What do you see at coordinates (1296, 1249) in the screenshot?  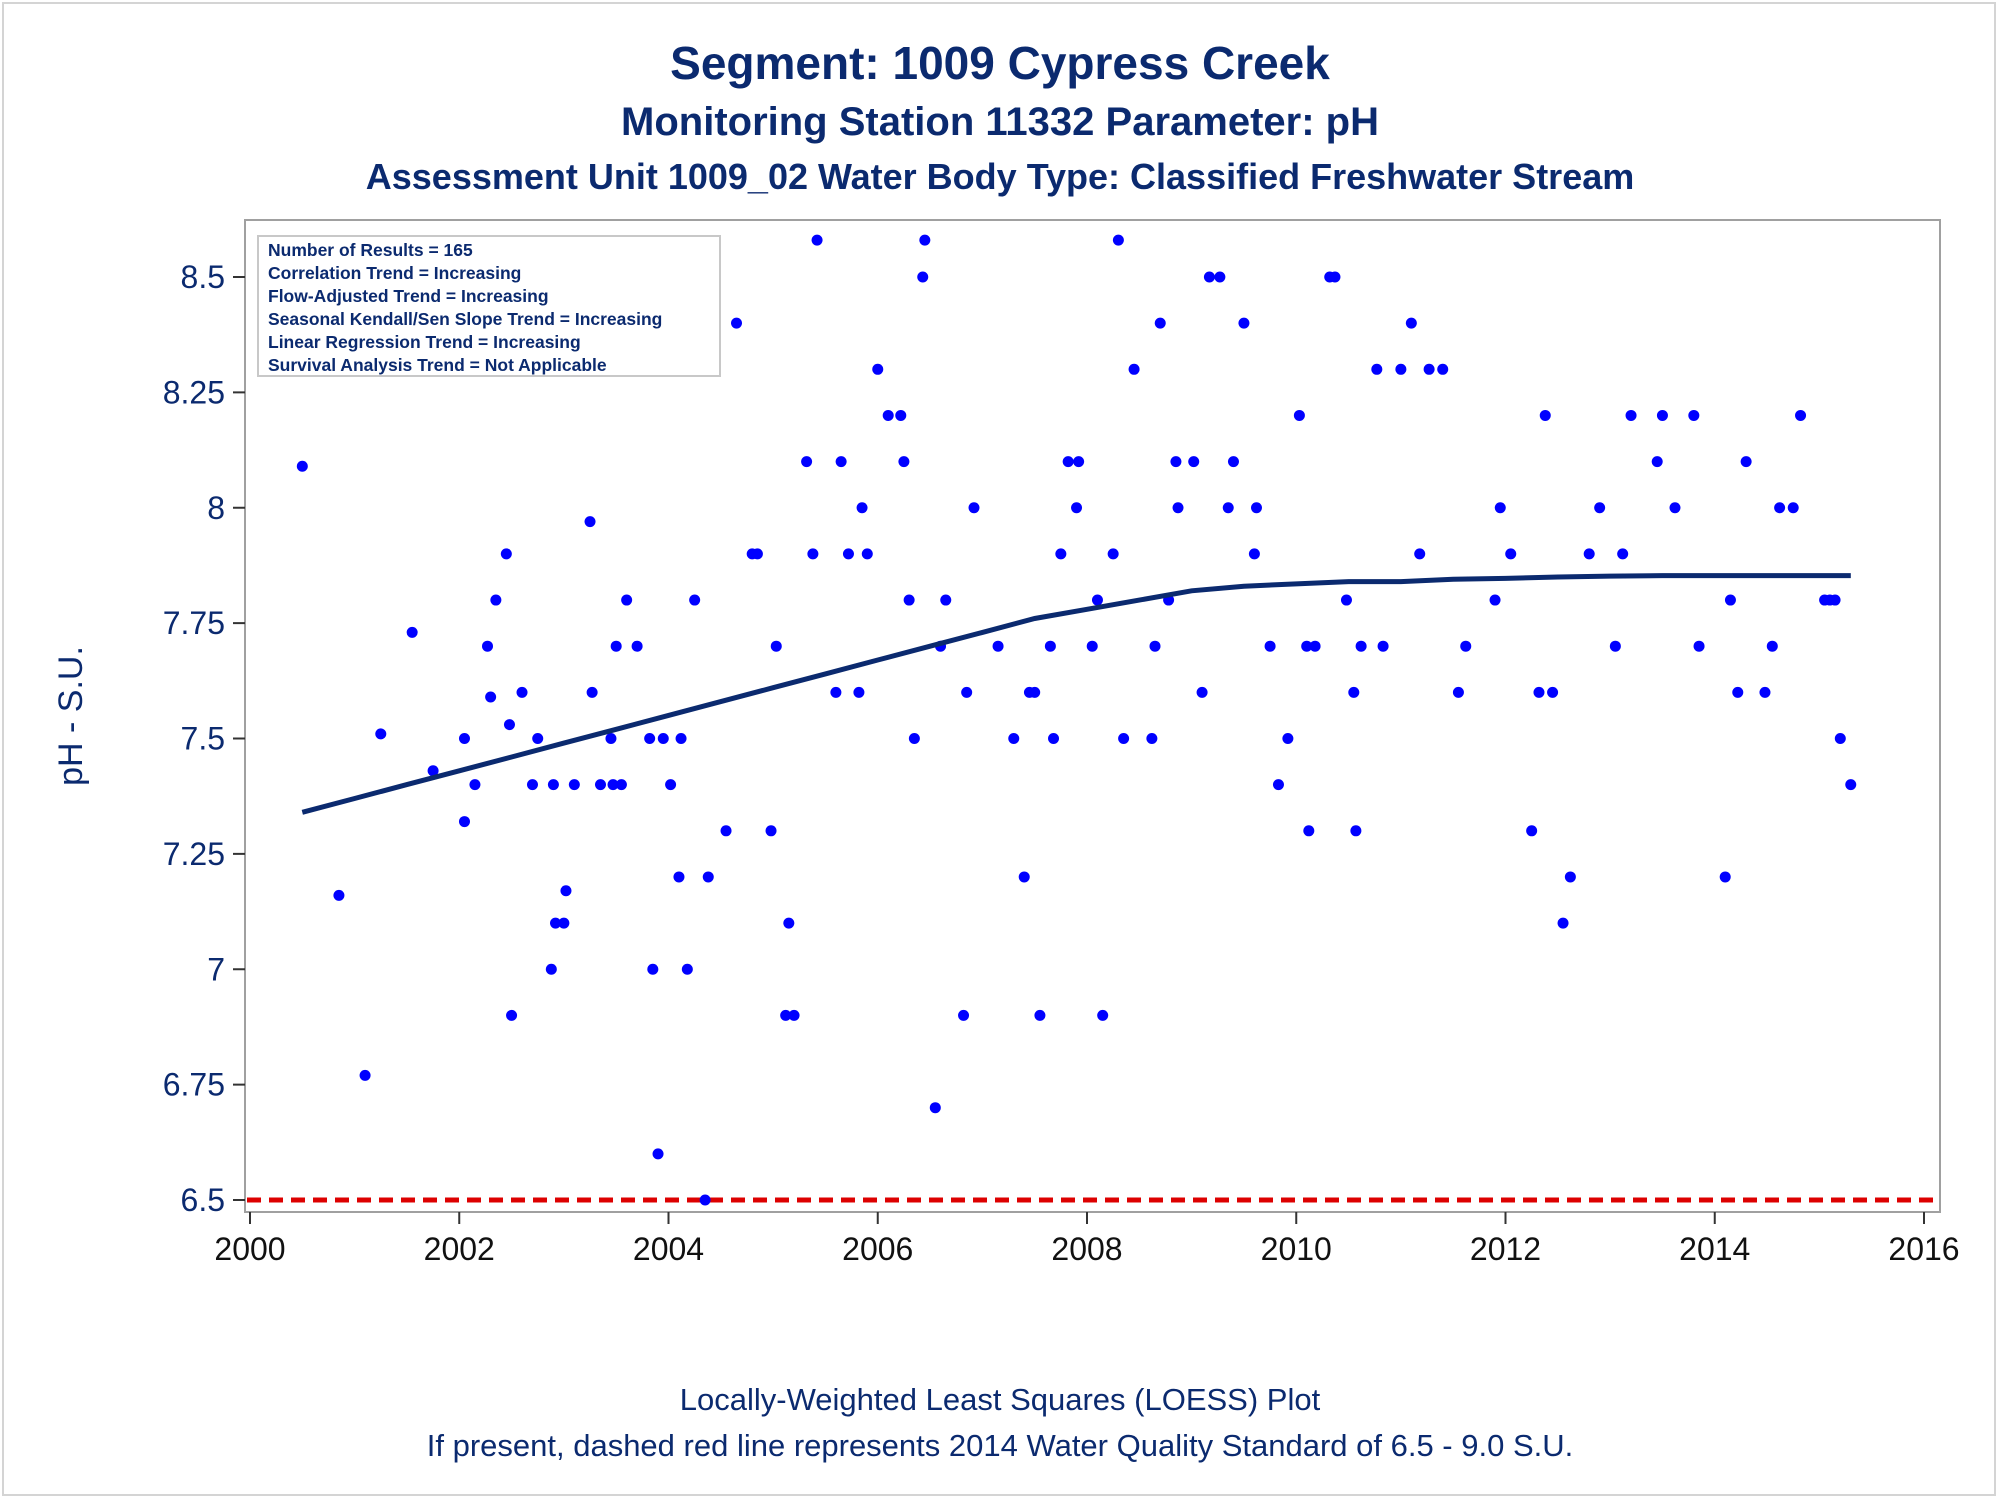 I see `x-tick-label: 2010` at bounding box center [1296, 1249].